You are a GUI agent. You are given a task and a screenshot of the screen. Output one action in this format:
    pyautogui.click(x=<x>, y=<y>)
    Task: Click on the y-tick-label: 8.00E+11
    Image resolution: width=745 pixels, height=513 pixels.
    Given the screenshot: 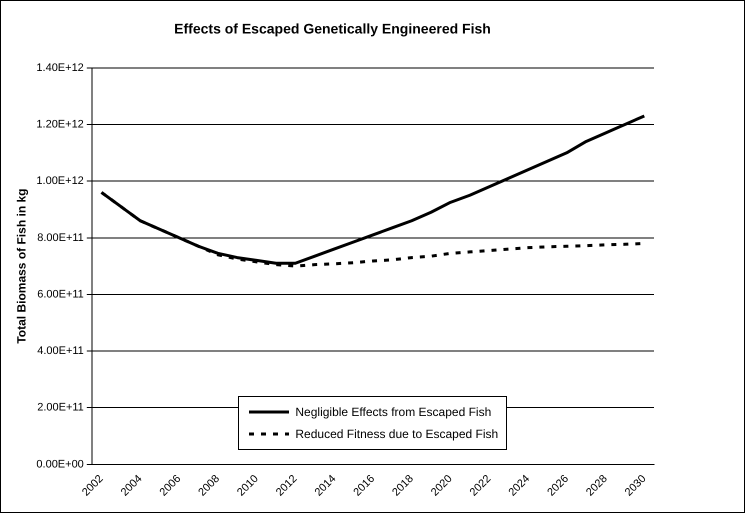 What is the action you would take?
    pyautogui.click(x=60, y=238)
    